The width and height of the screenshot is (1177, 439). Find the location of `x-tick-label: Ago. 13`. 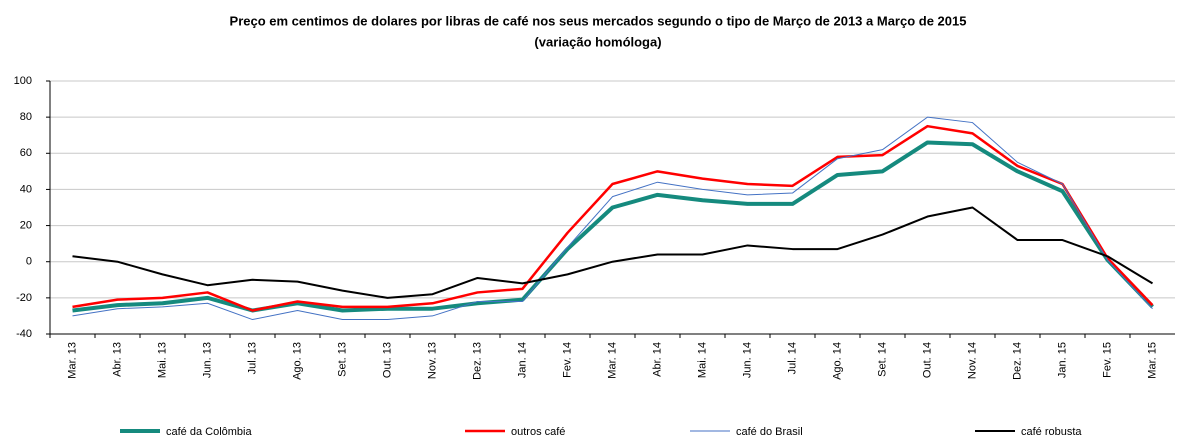

x-tick-label: Ago. 13 is located at coordinates (297, 361).